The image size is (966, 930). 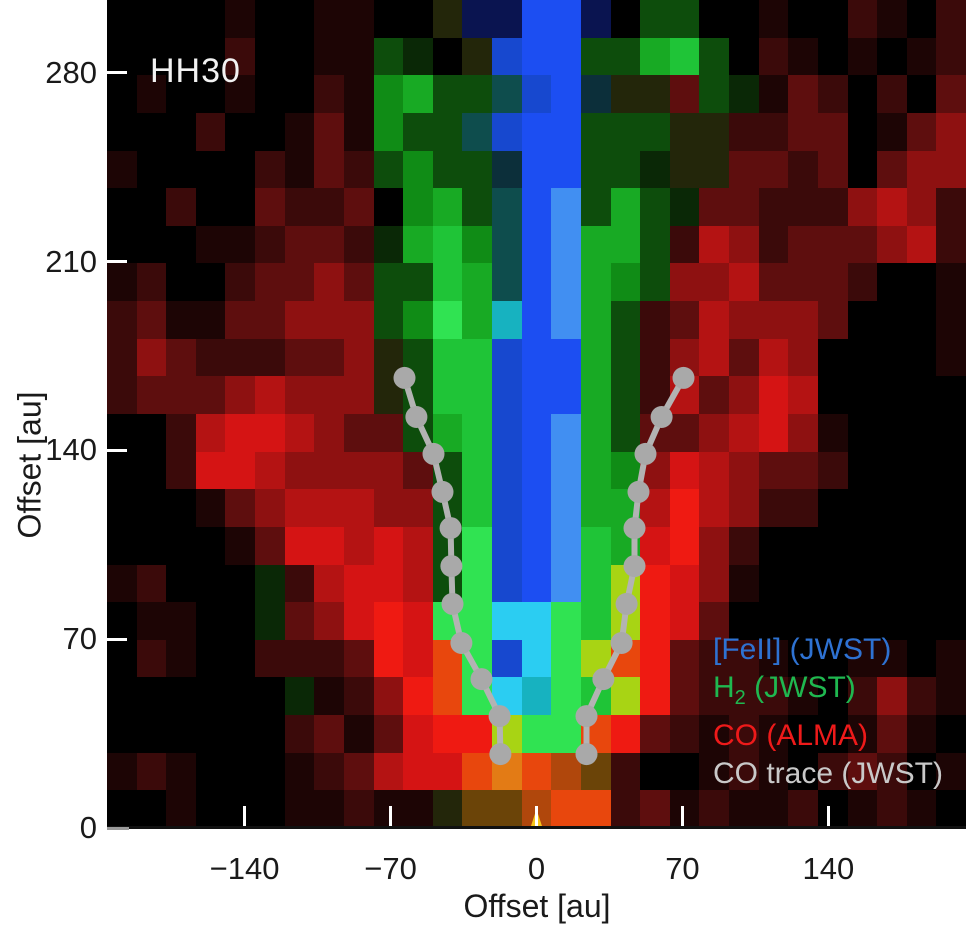 I want to click on y-axis-label: Offset [au], so click(x=29, y=465).